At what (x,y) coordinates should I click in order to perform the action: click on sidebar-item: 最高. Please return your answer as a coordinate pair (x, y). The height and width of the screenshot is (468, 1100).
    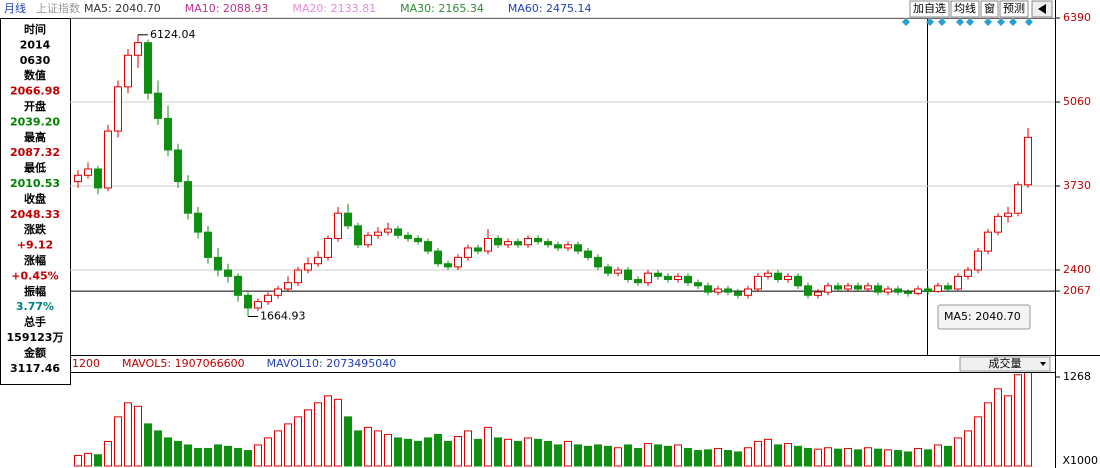
    Looking at the image, I should click on (35, 137).